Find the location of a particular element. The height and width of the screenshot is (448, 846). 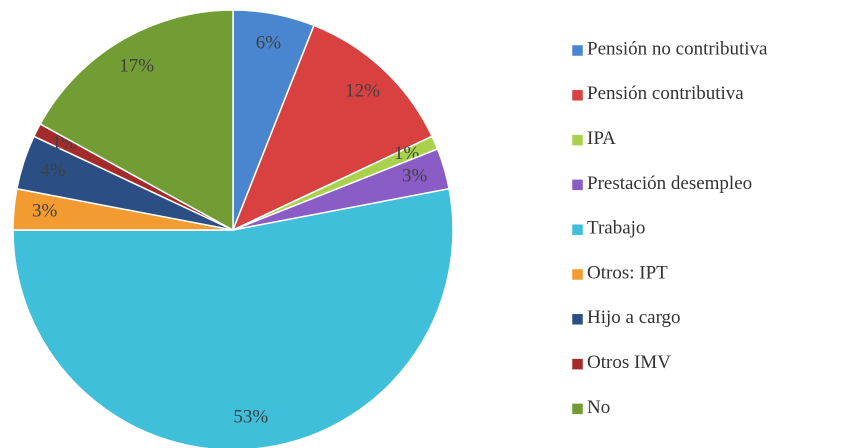

legend-label: Pensión no contributiva is located at coordinates (677, 48).